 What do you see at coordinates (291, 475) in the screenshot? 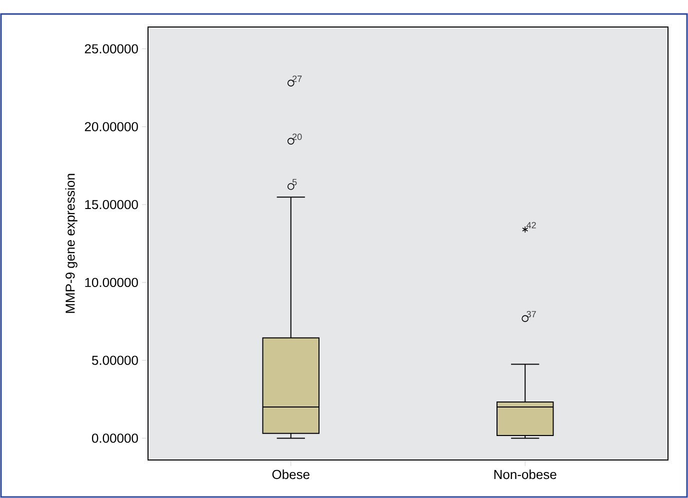
I see `x-tick-label: Obese` at bounding box center [291, 475].